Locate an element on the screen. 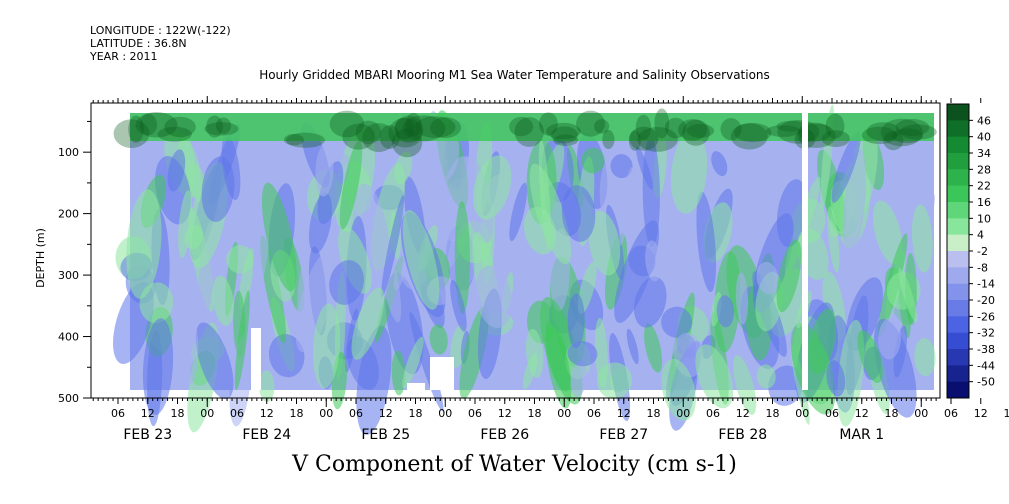 This screenshot has height=504, width=1009. longitude-label: LONGITUDE : 122W(-122) is located at coordinates (160, 30).